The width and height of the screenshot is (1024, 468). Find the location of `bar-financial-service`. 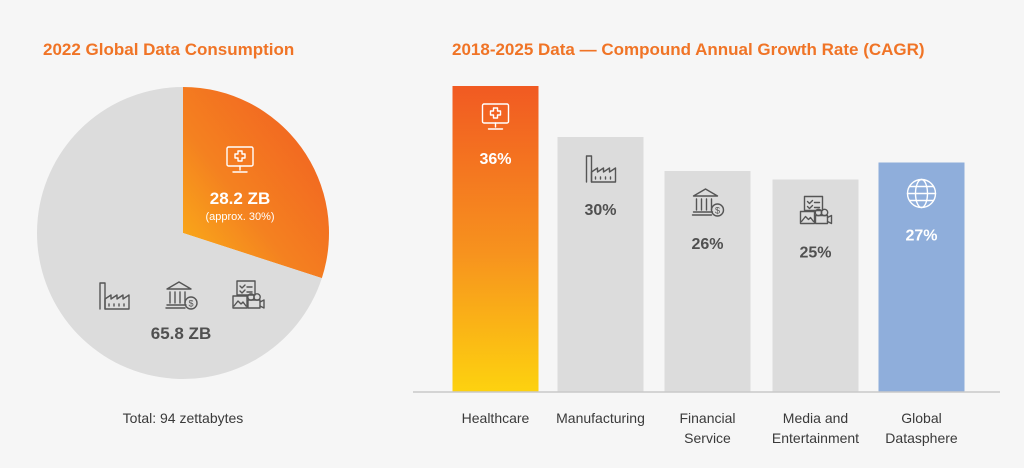

bar-financial-service is located at coordinates (707, 281).